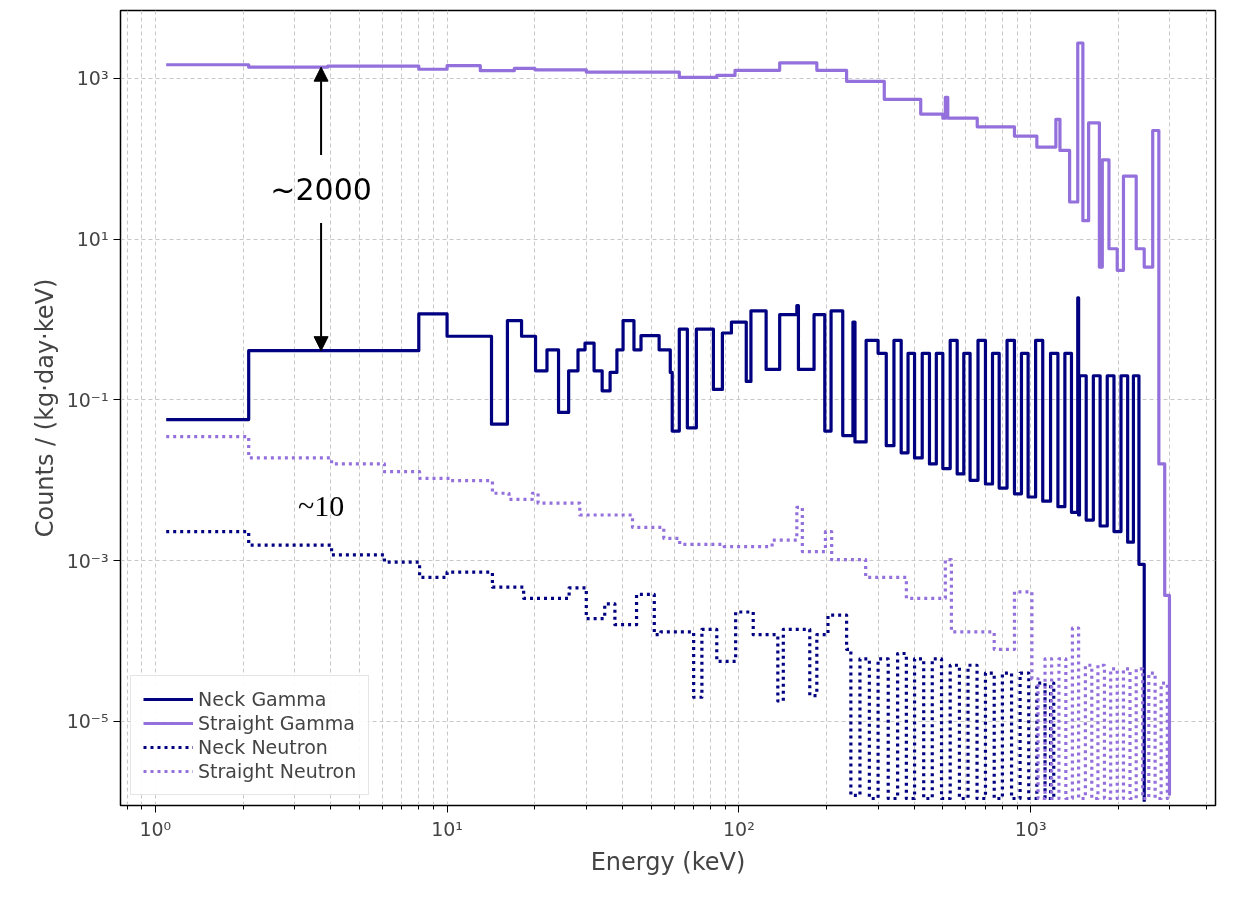 This screenshot has height=905, width=1235. Describe the element at coordinates (44, 408) in the screenshot. I see `y-axis-title: Counts / (kg·day·keV)` at that location.